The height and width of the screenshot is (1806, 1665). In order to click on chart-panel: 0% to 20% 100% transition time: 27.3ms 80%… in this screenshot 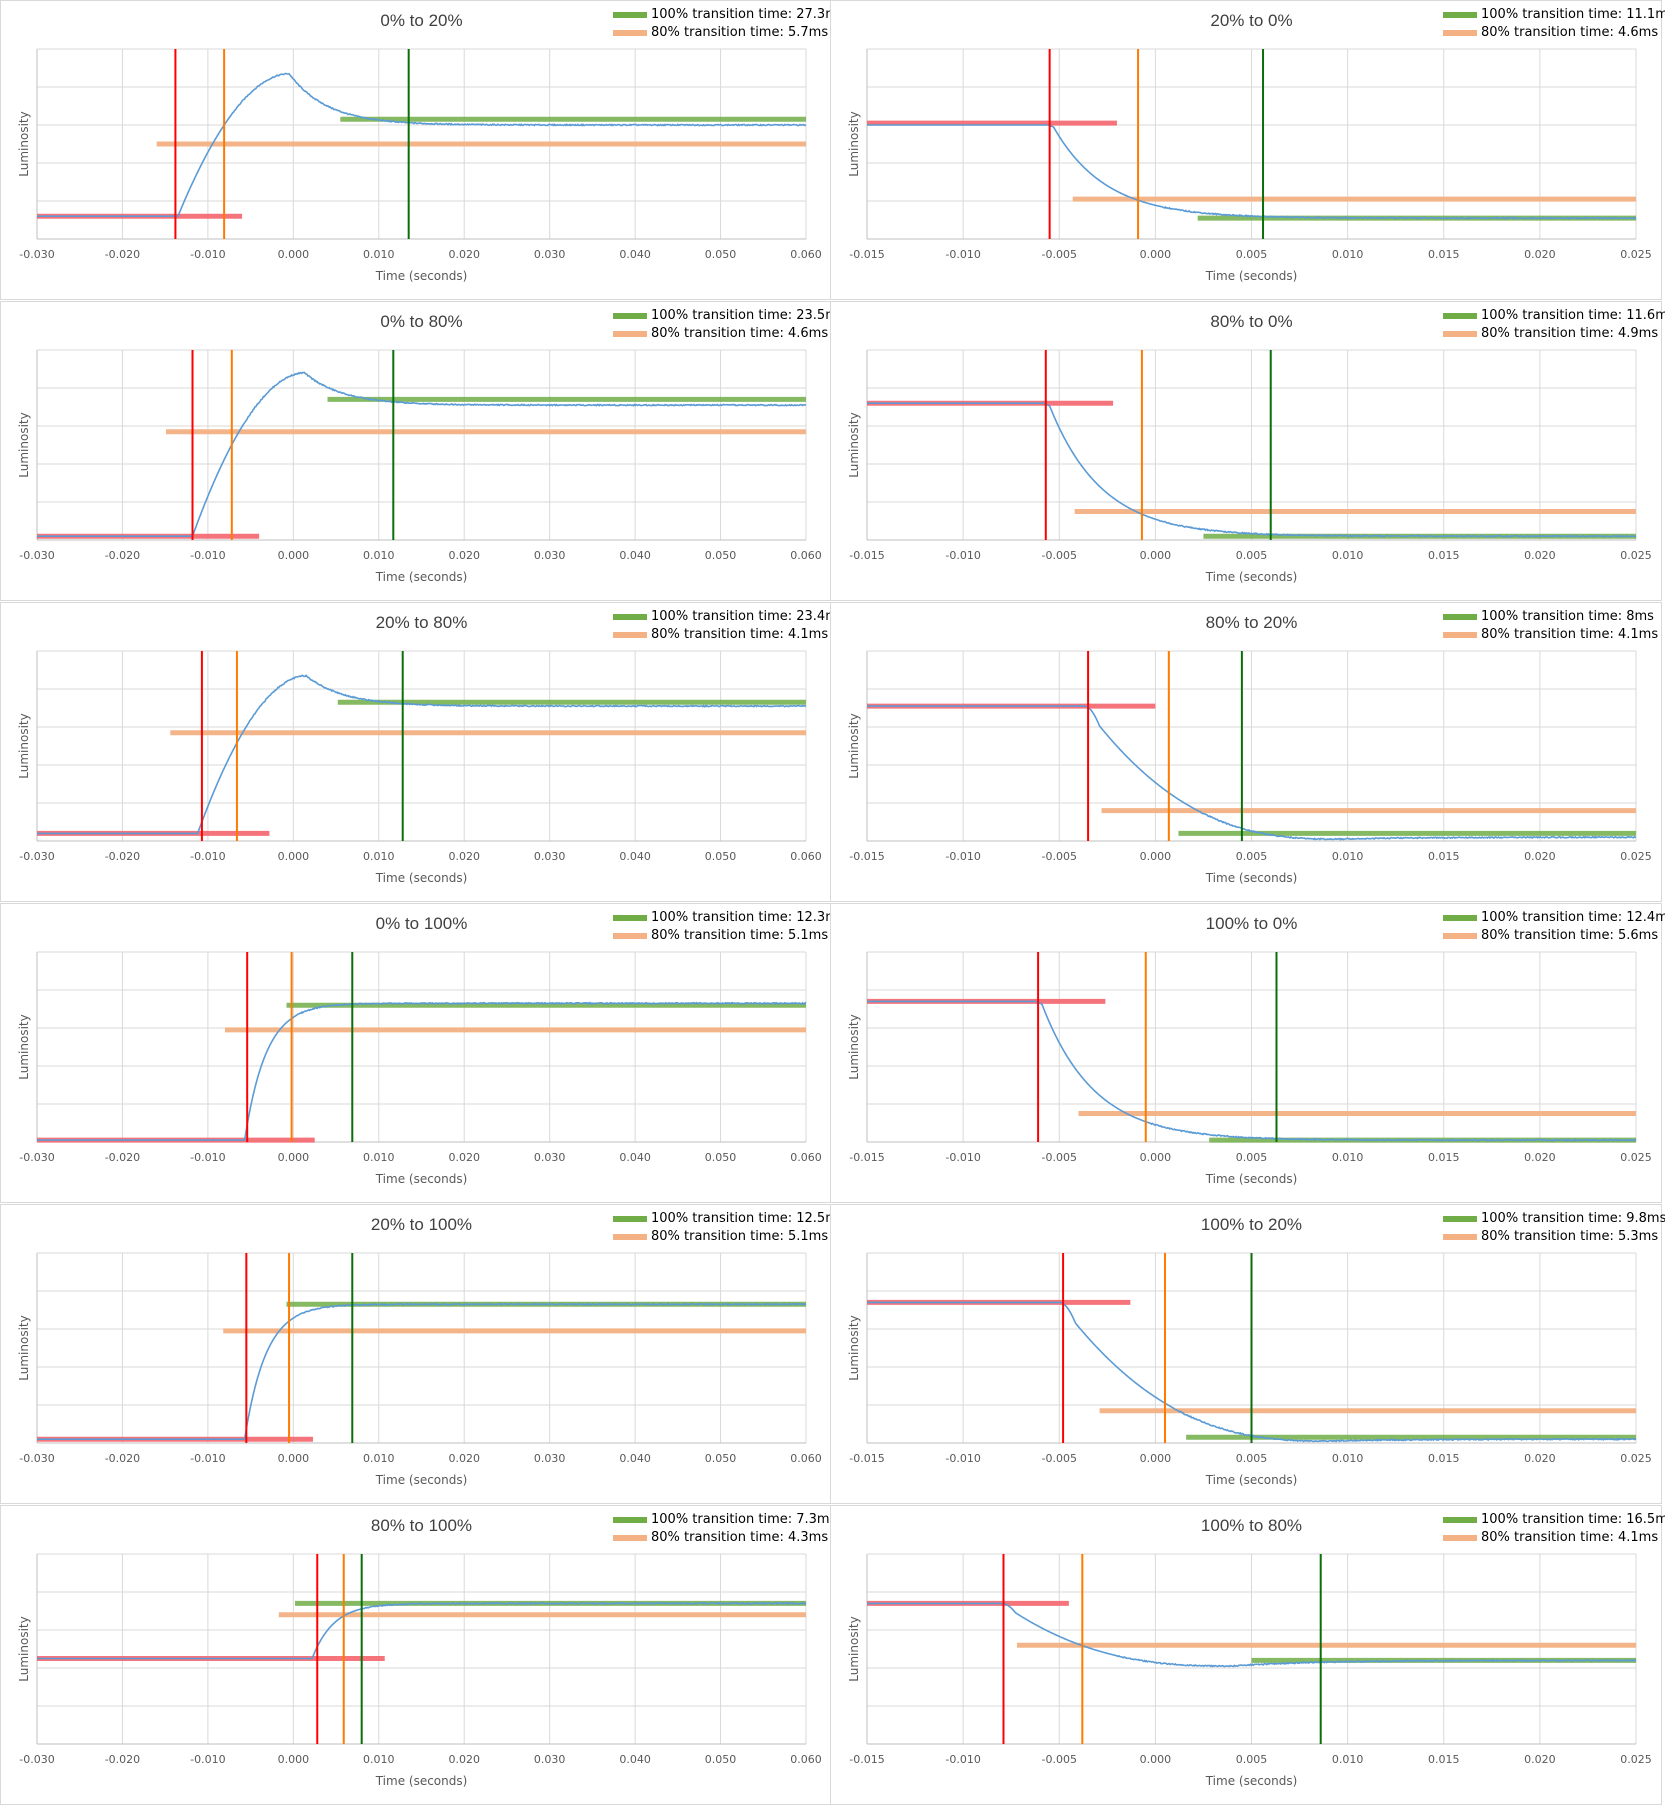, I will do `click(422, 150)`.